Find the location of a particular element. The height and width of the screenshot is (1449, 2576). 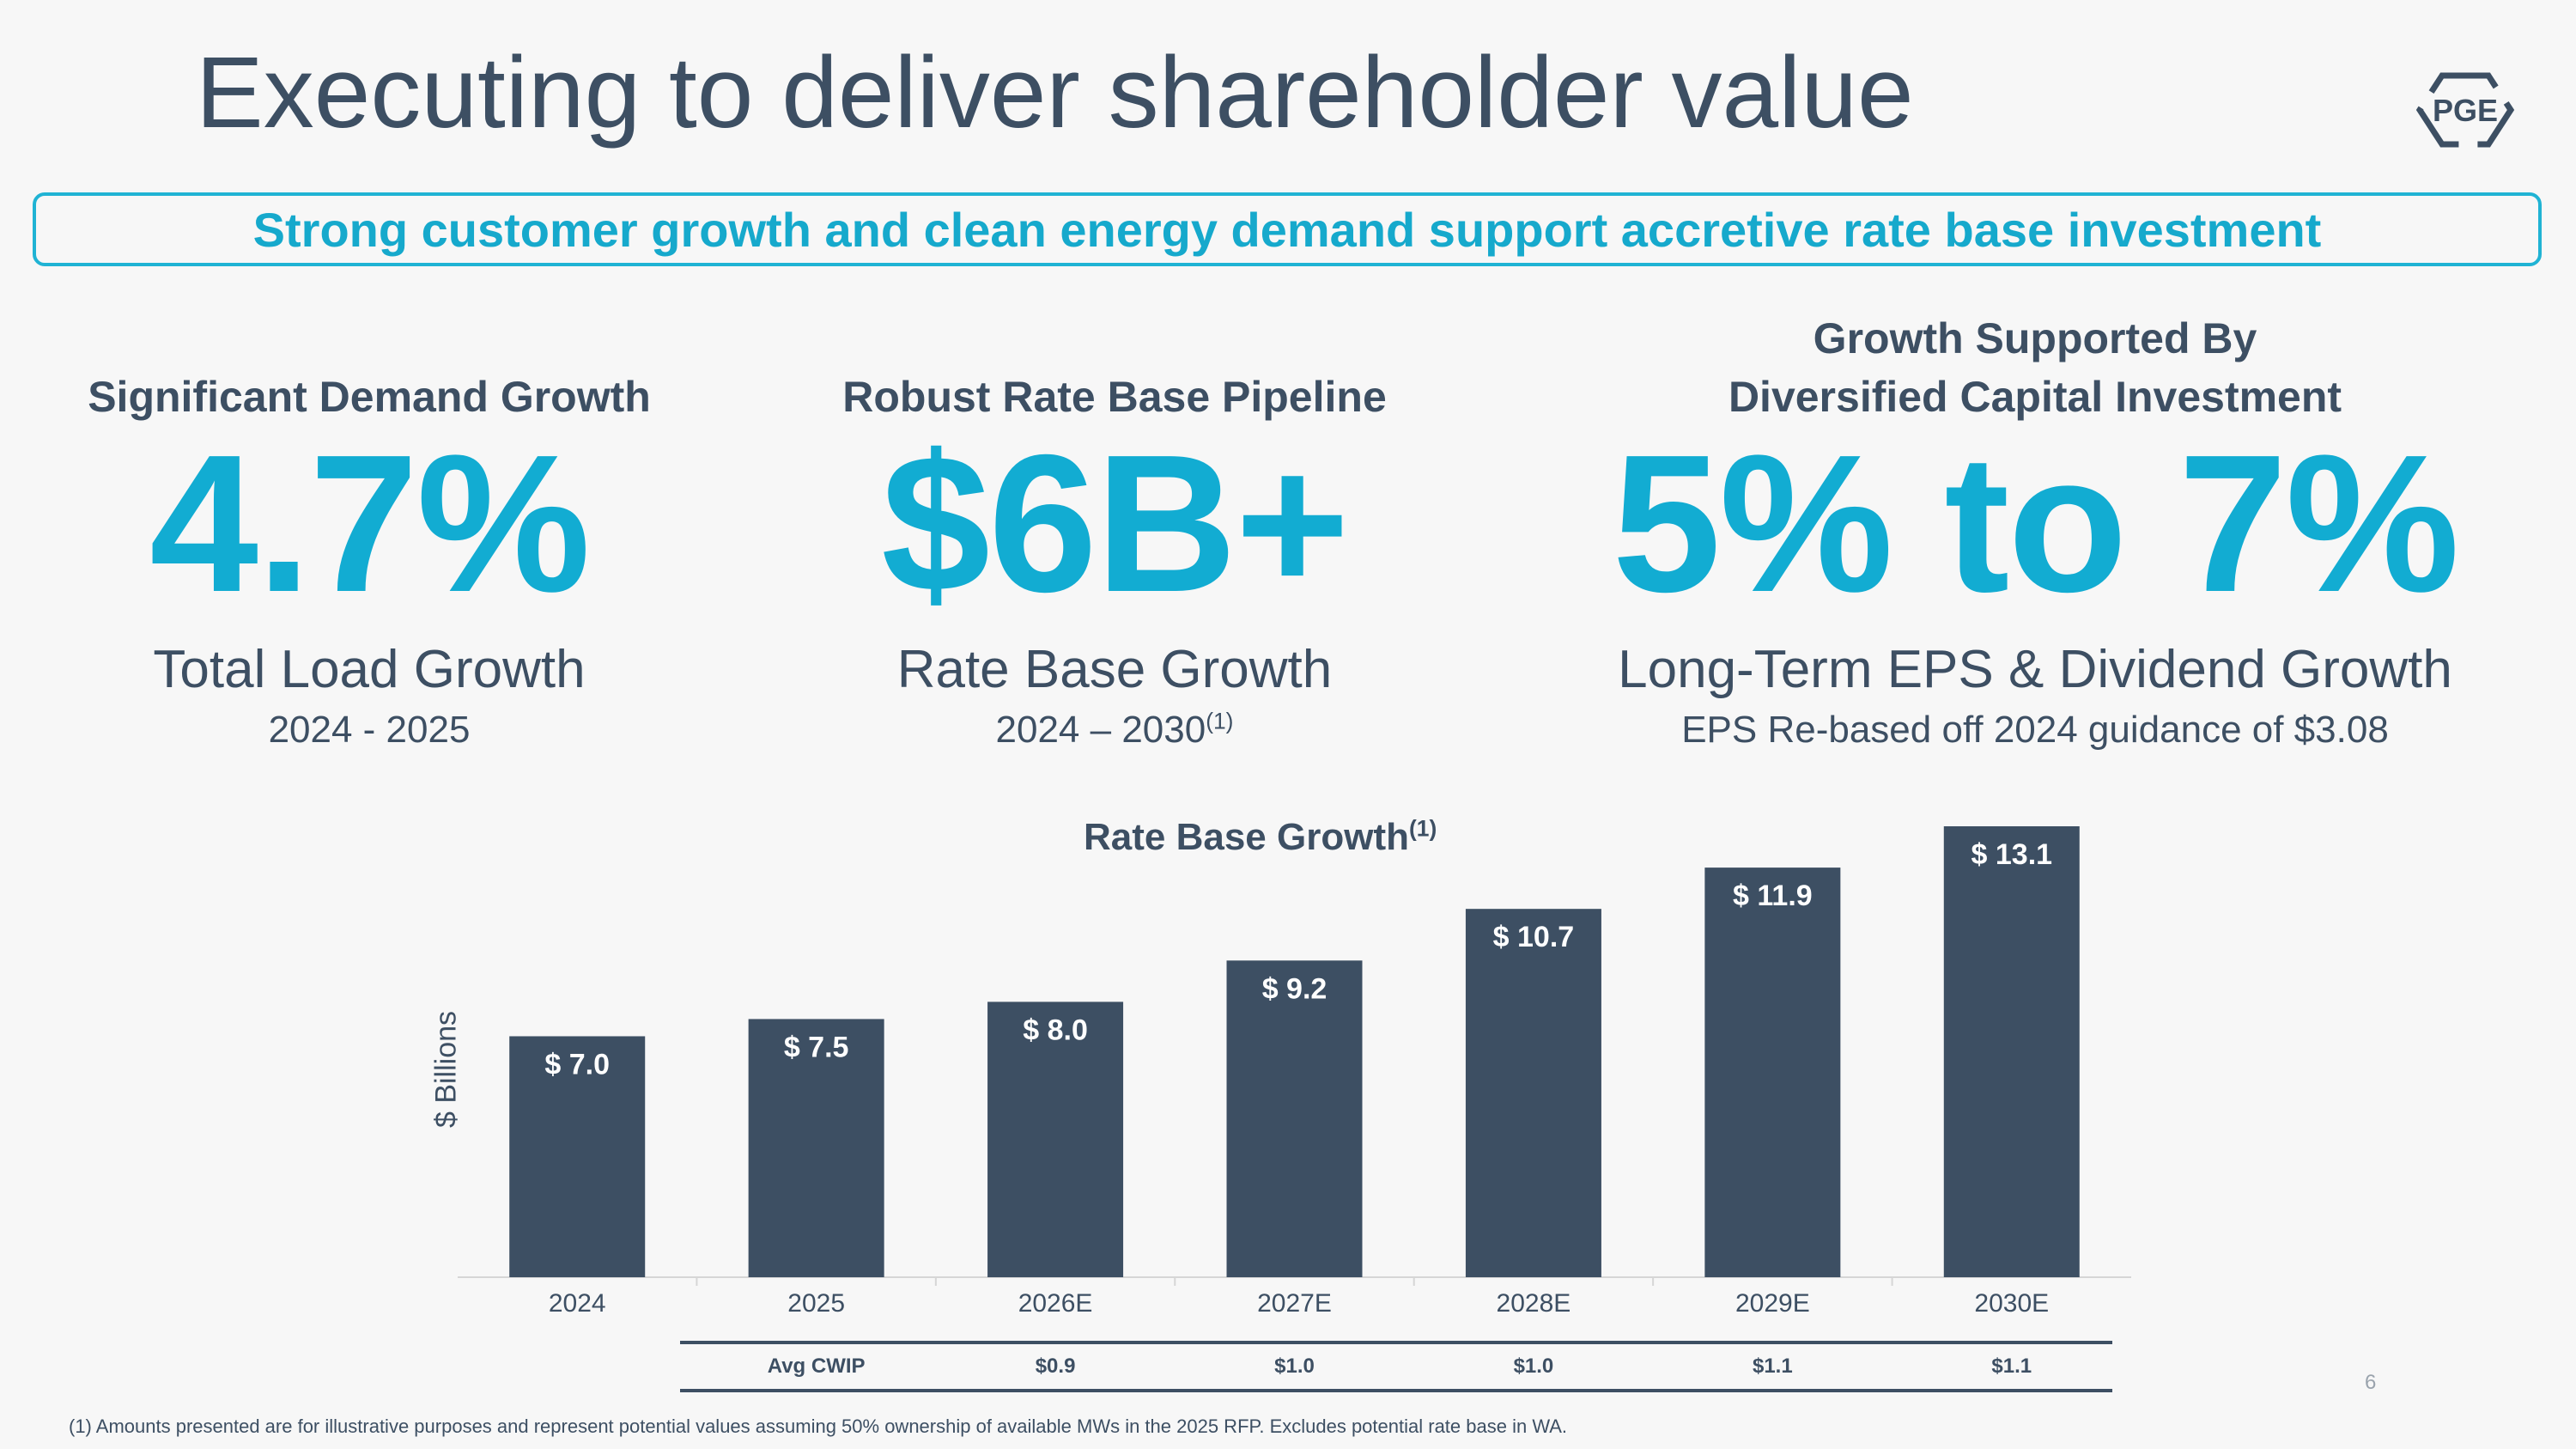

pge-logo: PGE is located at coordinates (2465, 111).